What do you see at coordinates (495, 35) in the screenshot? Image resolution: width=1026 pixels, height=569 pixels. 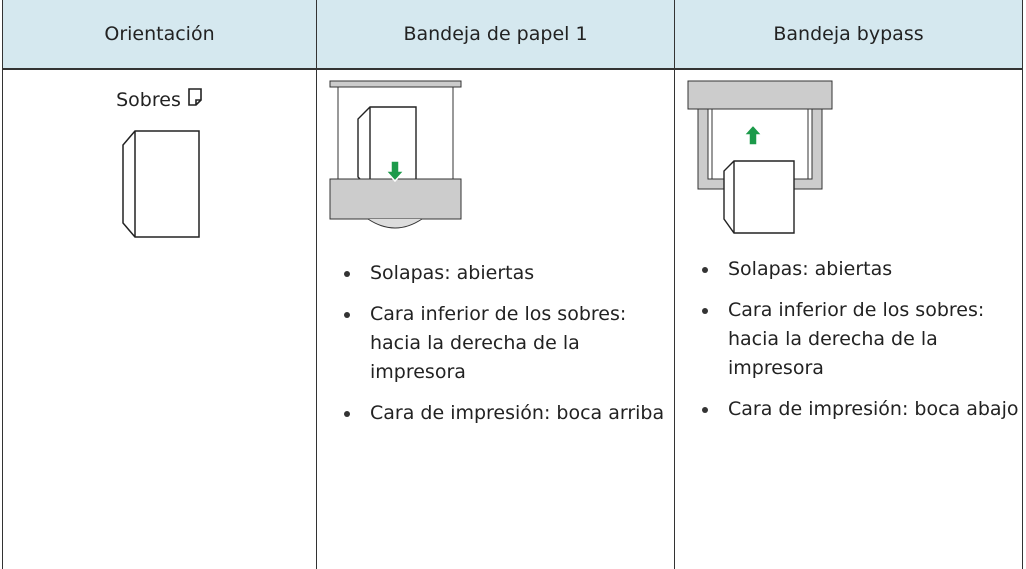 I see `header-cell: Bandeja de papel 1` at bounding box center [495, 35].